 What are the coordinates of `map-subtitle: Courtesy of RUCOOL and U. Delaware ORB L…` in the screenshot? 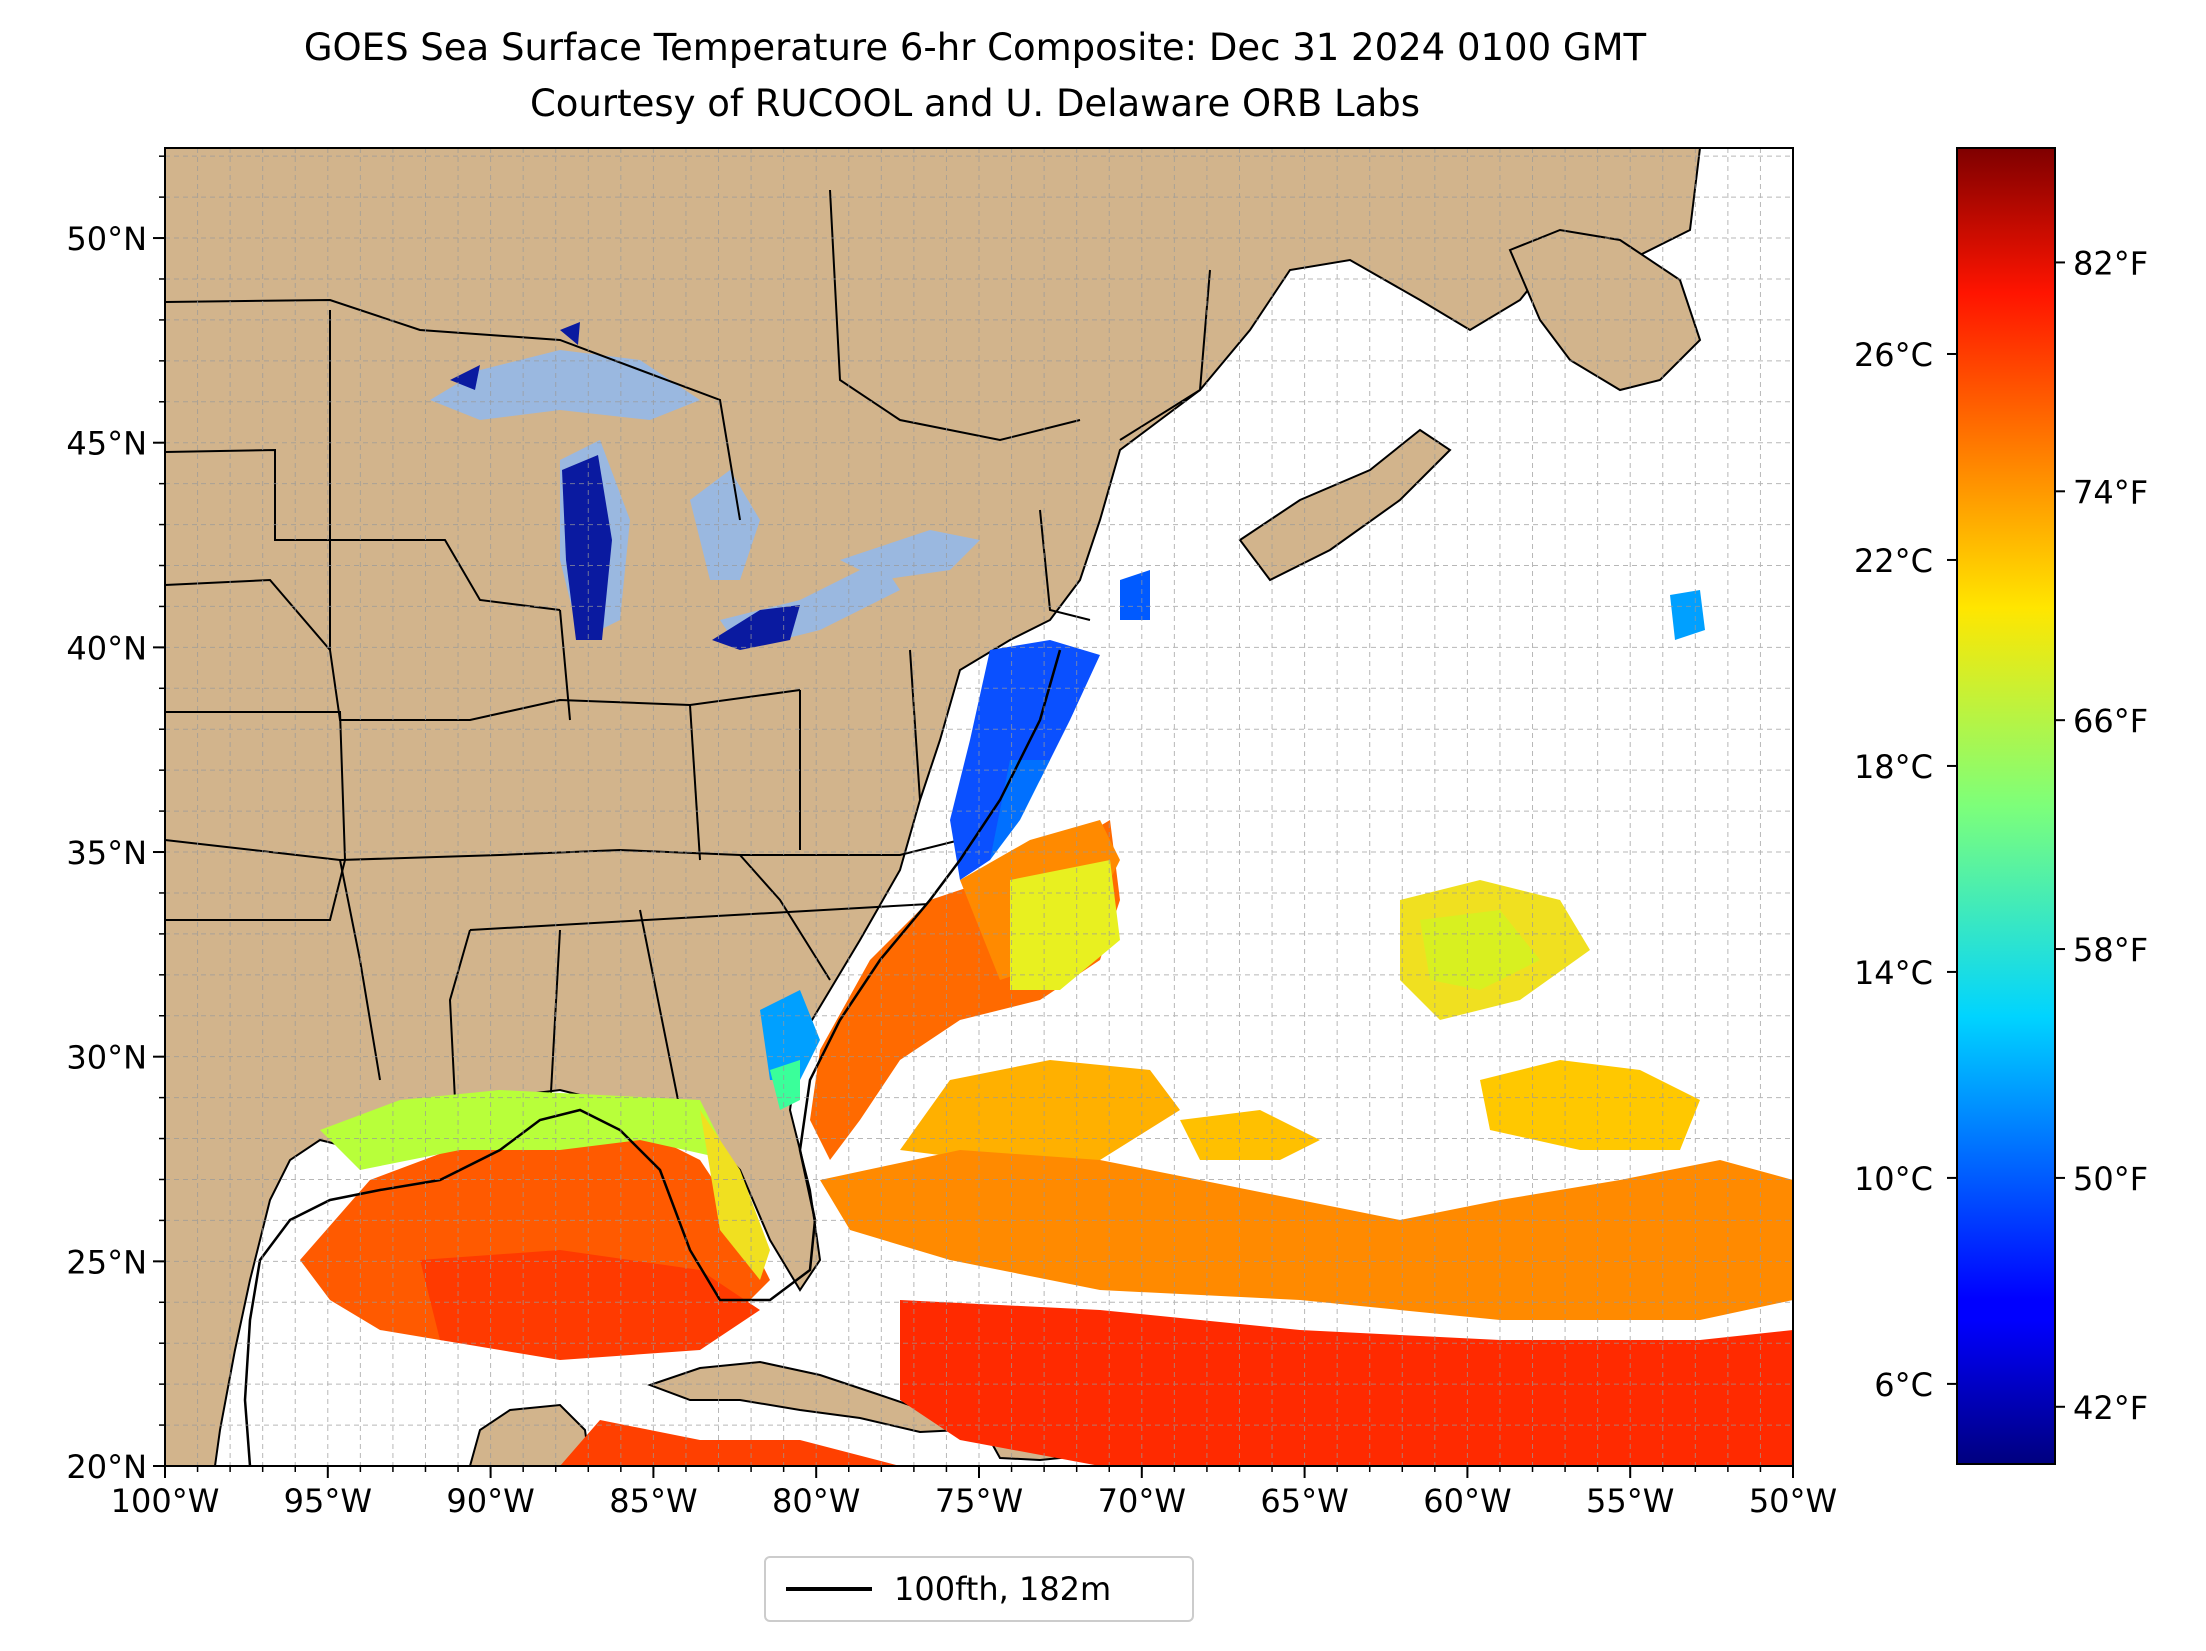 It's located at (975, 103).